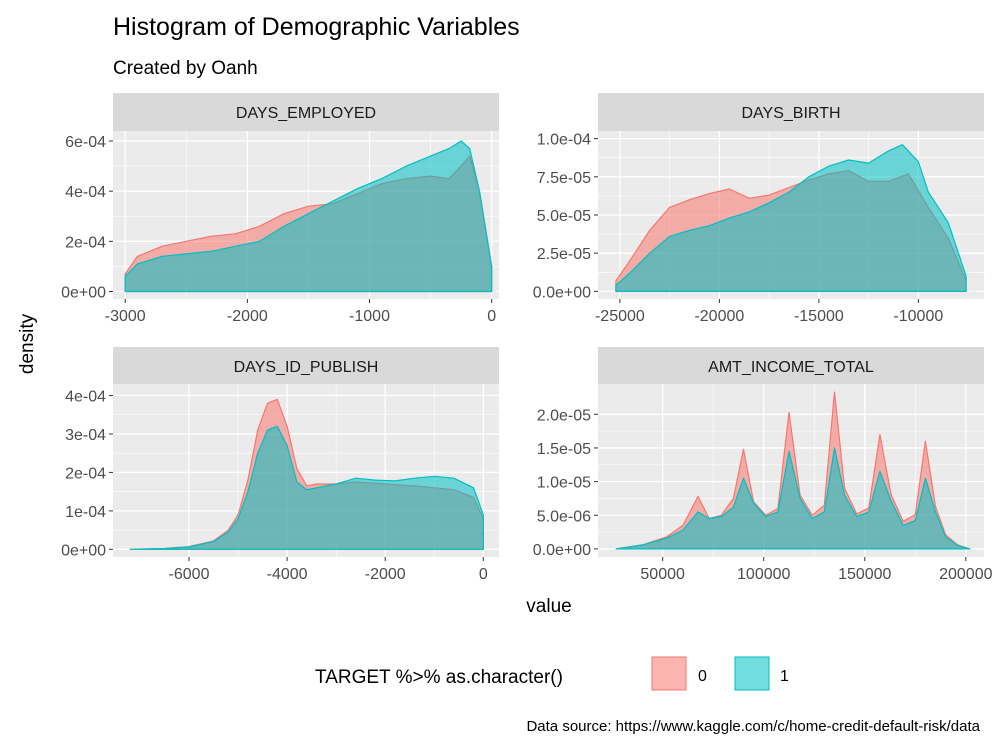 The width and height of the screenshot is (1000, 750). Describe the element at coordinates (85, 435) in the screenshot. I see `y-tick-label: 3e-04` at that location.